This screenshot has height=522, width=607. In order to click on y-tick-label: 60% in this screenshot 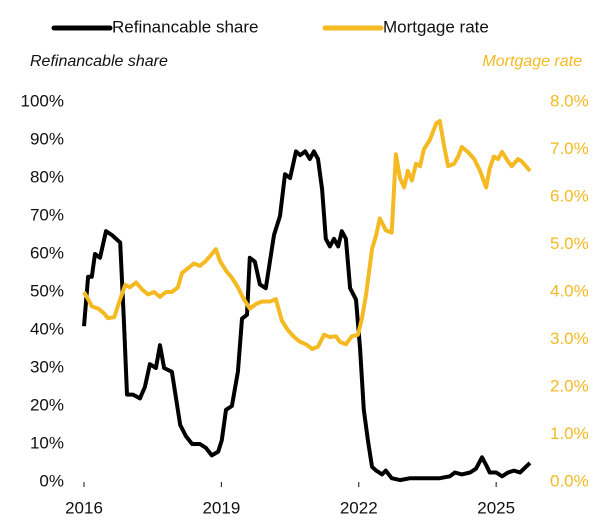, I will do `click(47, 252)`.